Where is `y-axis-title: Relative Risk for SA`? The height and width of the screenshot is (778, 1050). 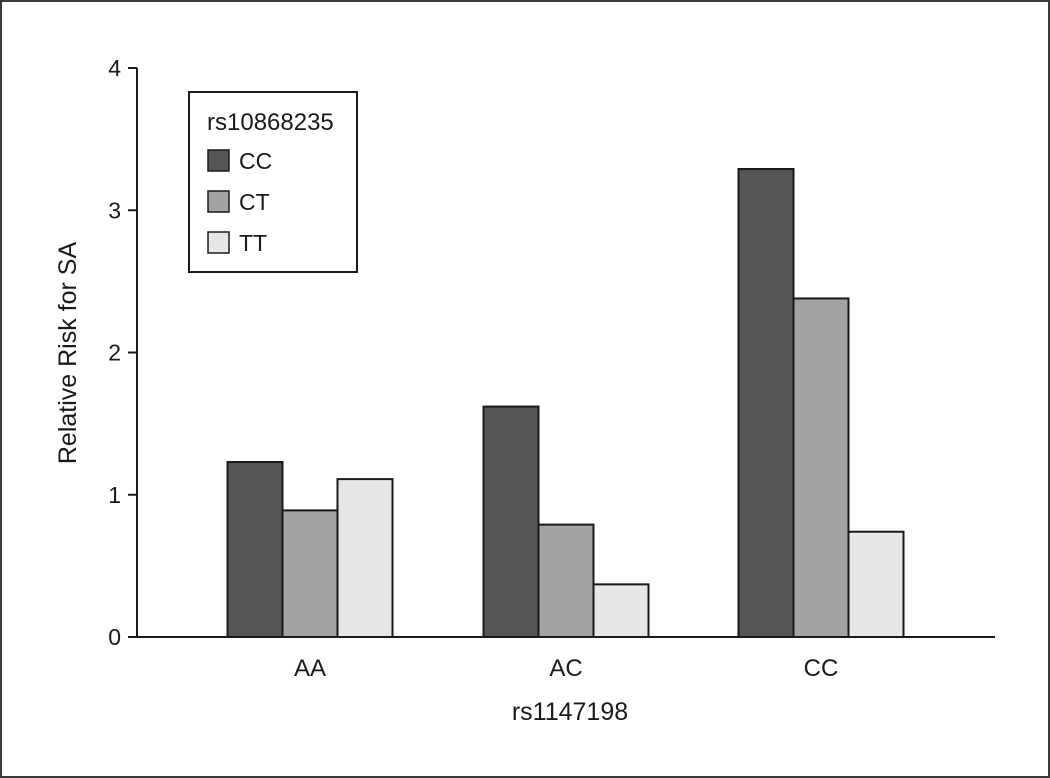
y-axis-title: Relative Risk for SA is located at coordinates (68, 353).